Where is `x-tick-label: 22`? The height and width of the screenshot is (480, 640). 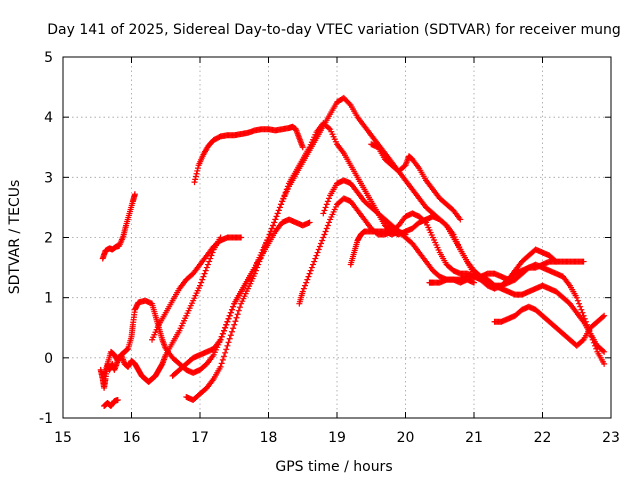 x-tick-label: 22 is located at coordinates (543, 438).